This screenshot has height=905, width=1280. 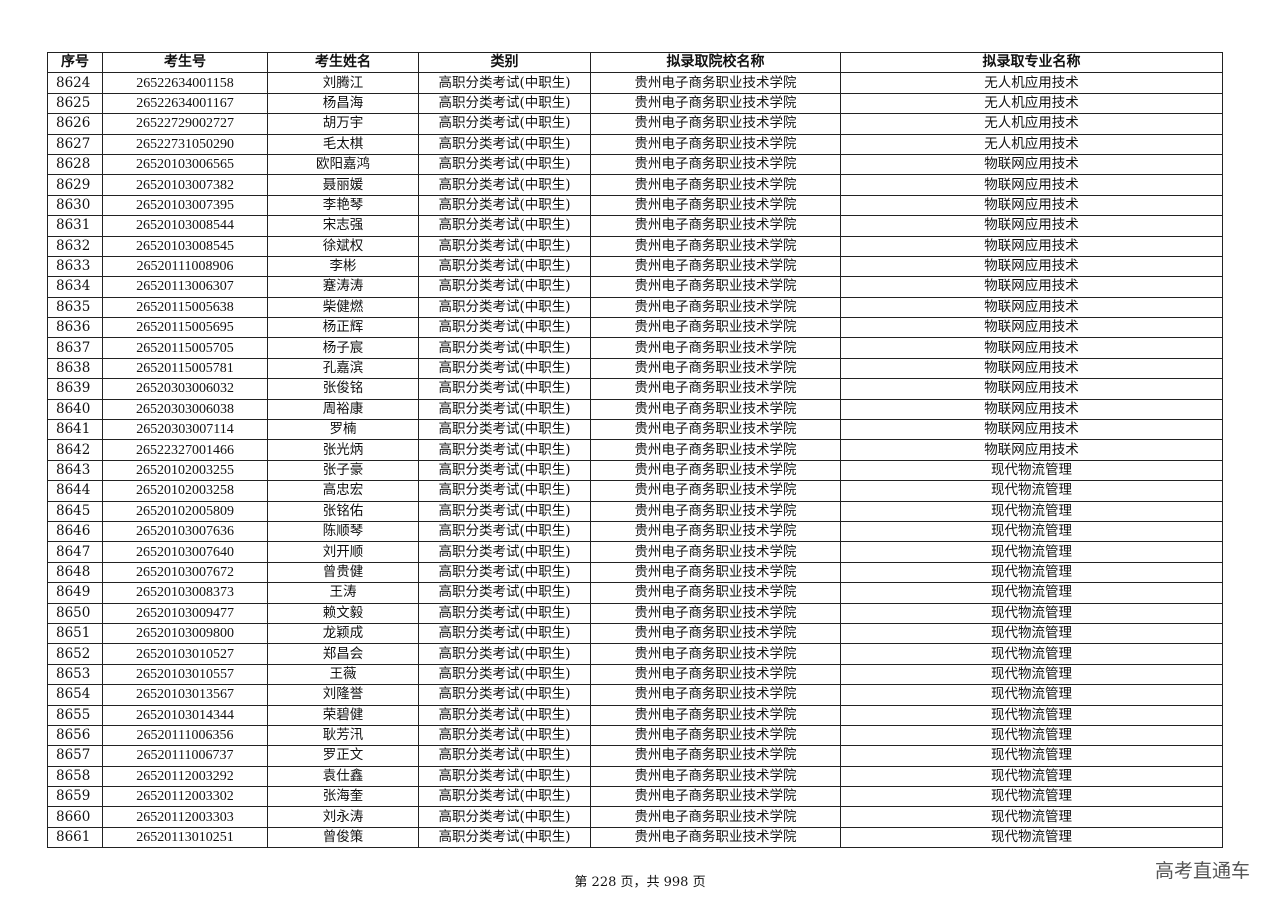 What do you see at coordinates (504, 62) in the screenshot?
I see `header-category: 类别` at bounding box center [504, 62].